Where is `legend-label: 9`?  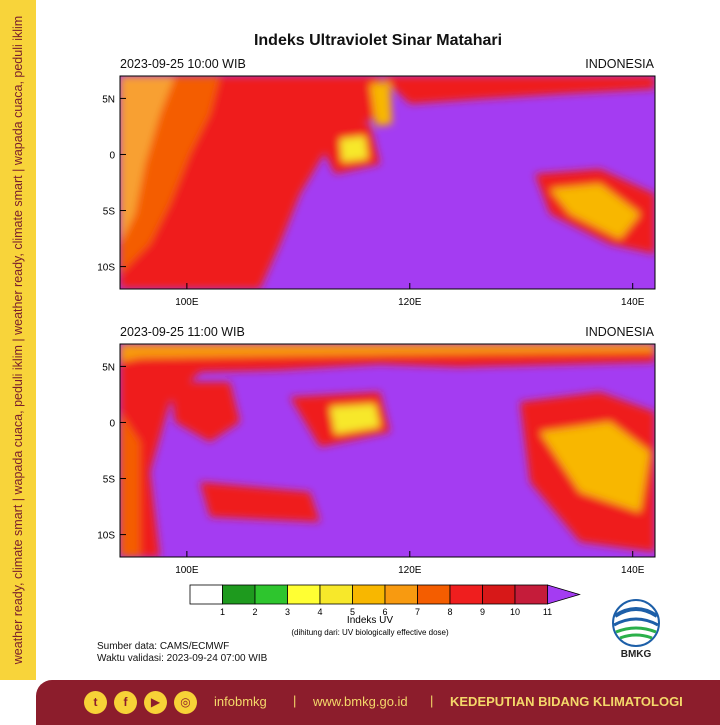
legend-label: 9 is located at coordinates (482, 612).